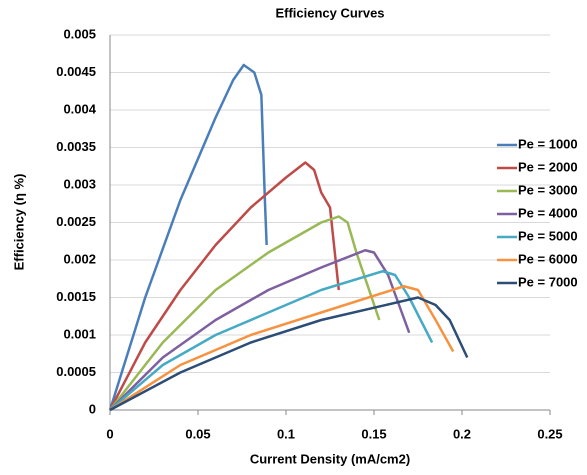  Describe the element at coordinates (76, 371) in the screenshot. I see `y-tick-label: 0.0005` at that location.